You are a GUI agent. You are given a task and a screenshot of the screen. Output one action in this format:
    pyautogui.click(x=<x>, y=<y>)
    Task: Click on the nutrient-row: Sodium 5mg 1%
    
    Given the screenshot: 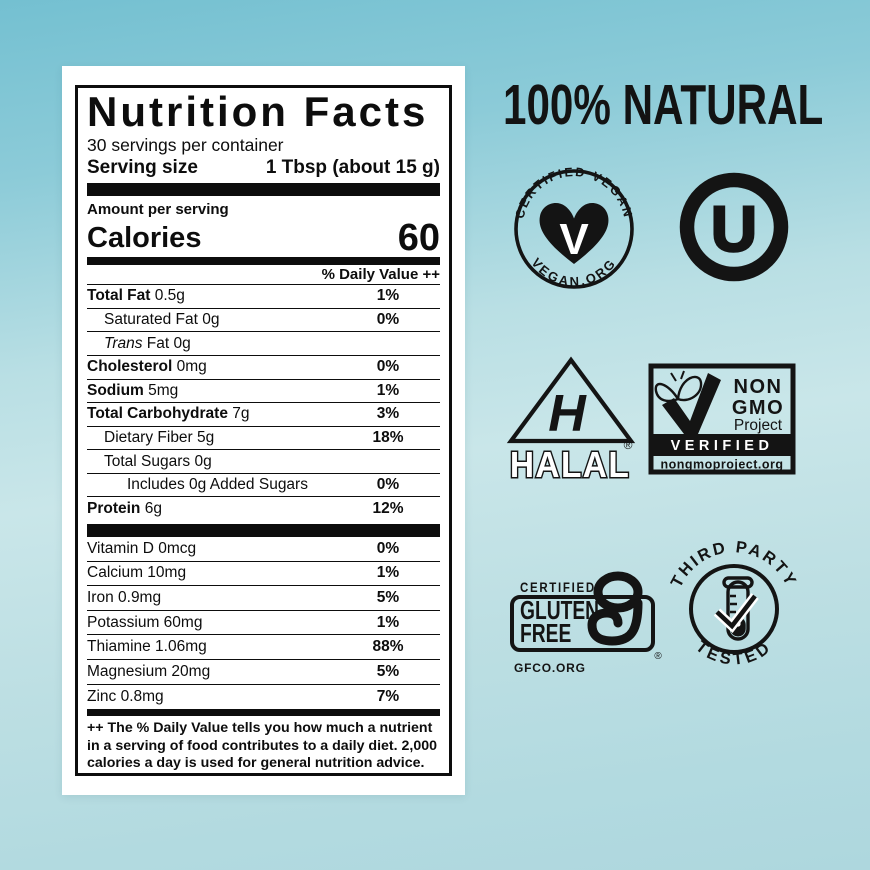 What is the action you would take?
    pyautogui.click(x=263, y=392)
    